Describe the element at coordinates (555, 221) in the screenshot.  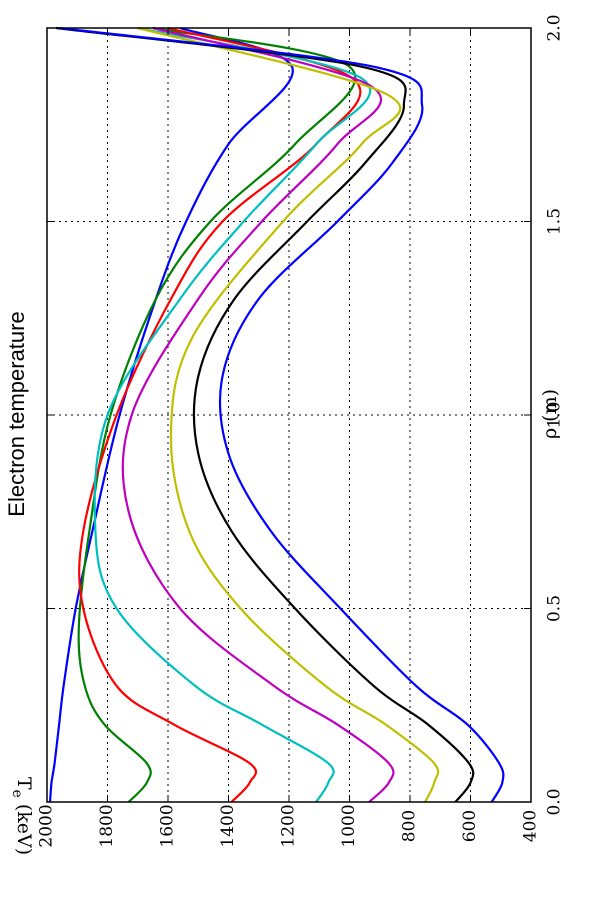
I see `x-tick-label: 1.5` at that location.